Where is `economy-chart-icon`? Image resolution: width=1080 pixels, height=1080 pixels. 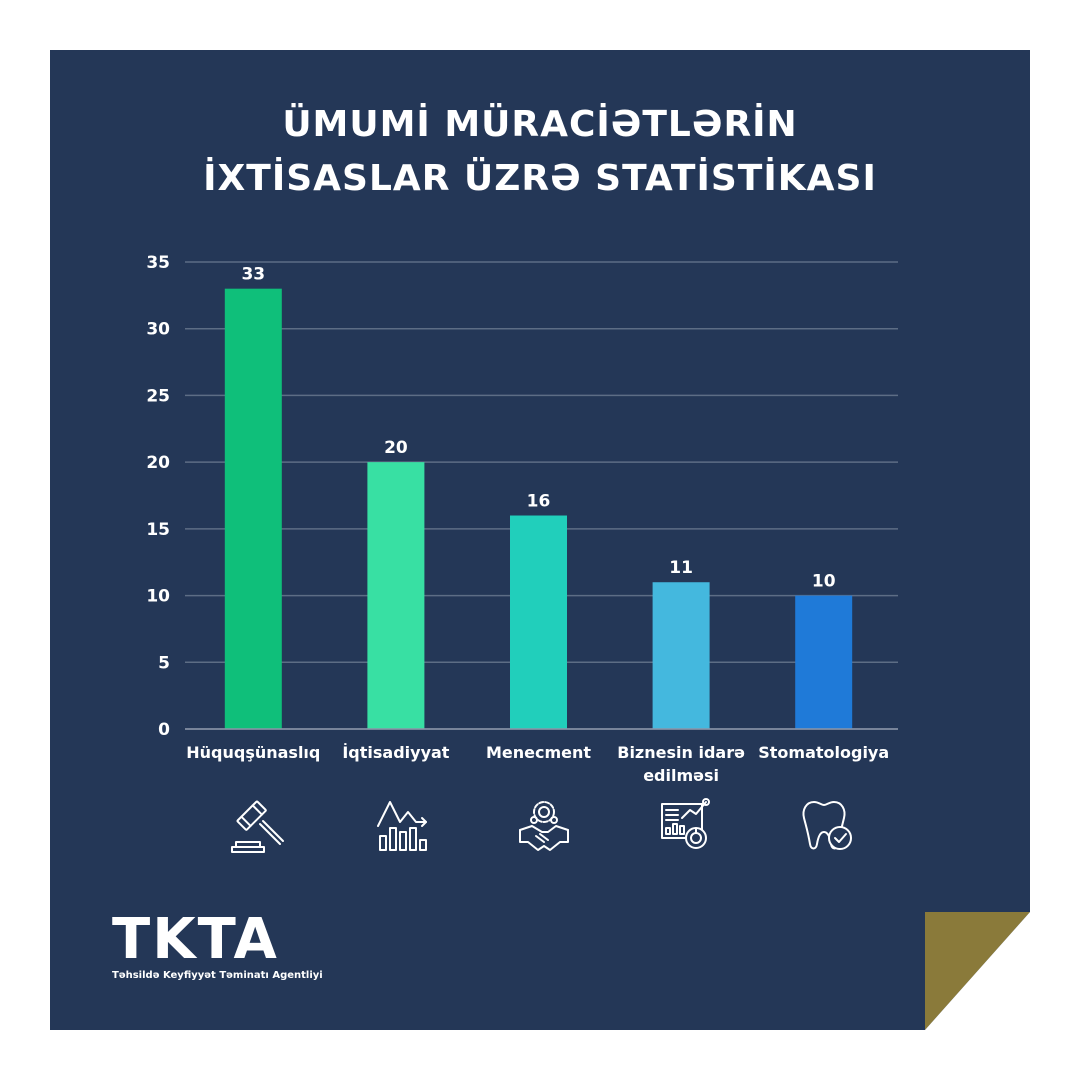
economy-chart-icon is located at coordinates (402, 826).